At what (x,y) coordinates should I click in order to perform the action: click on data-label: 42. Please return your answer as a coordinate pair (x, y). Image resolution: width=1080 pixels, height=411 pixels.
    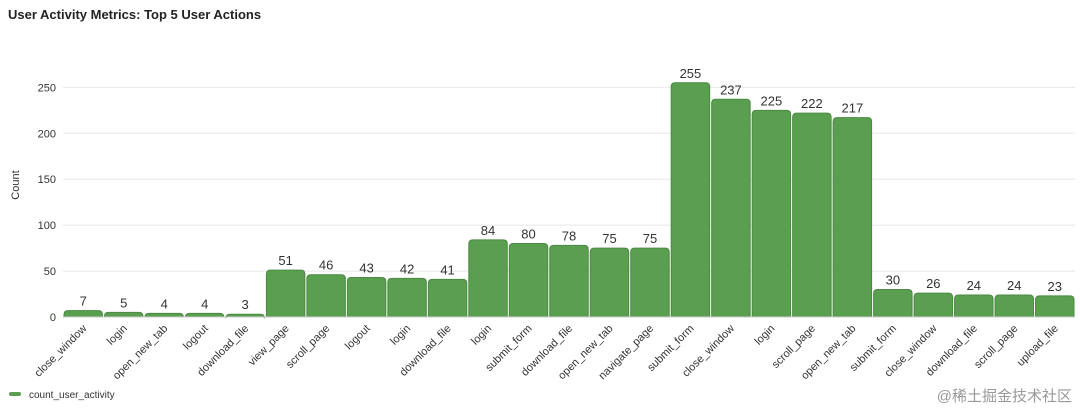
    Looking at the image, I should click on (407, 268).